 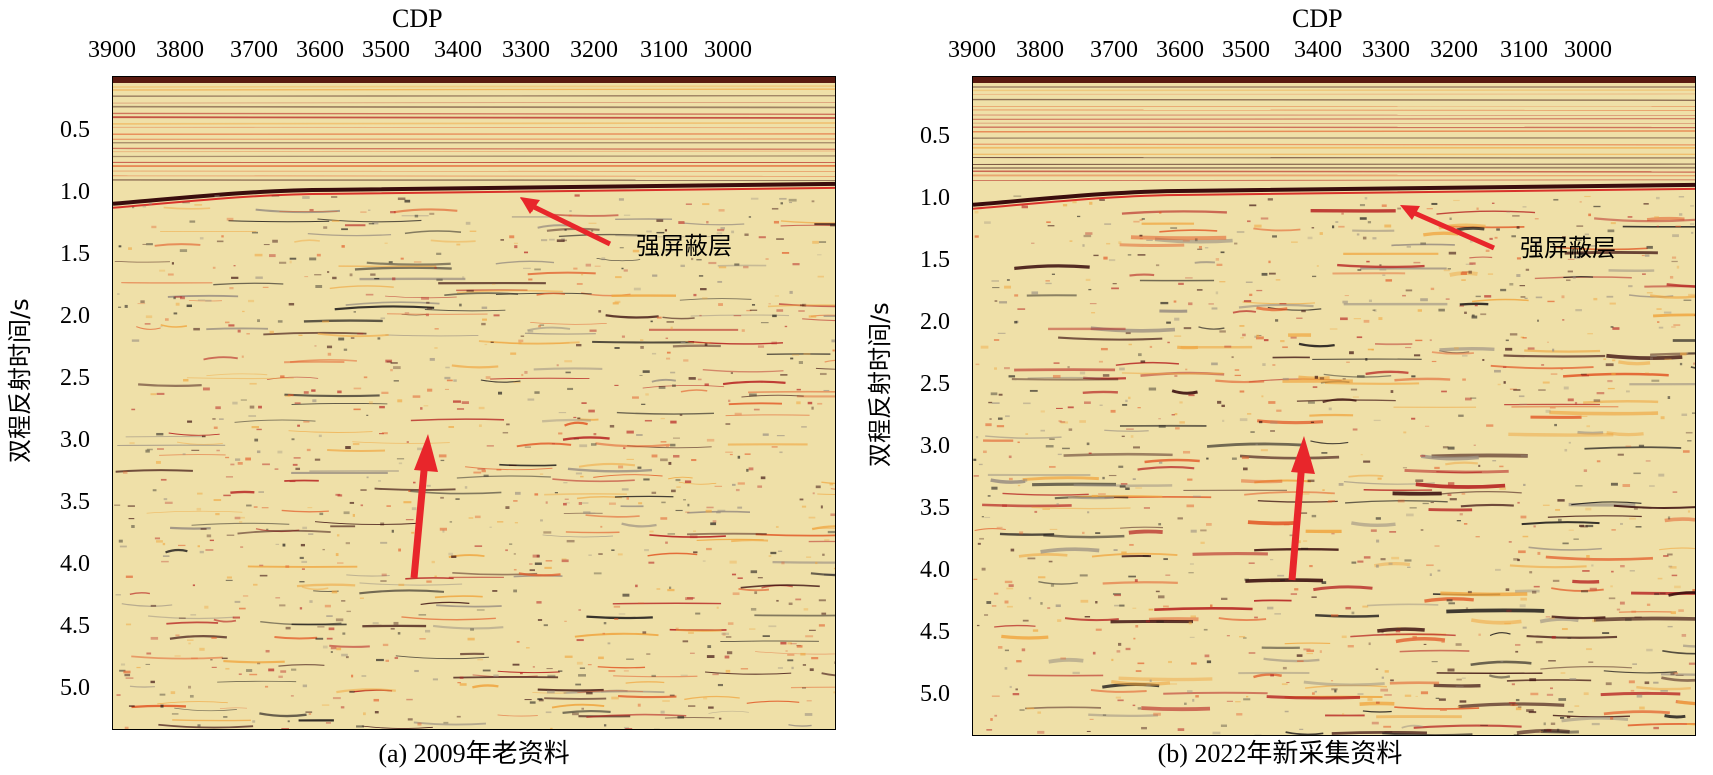 What do you see at coordinates (1280, 753) in the screenshot?
I see `caption-b: (b) 2022年新采集资料` at bounding box center [1280, 753].